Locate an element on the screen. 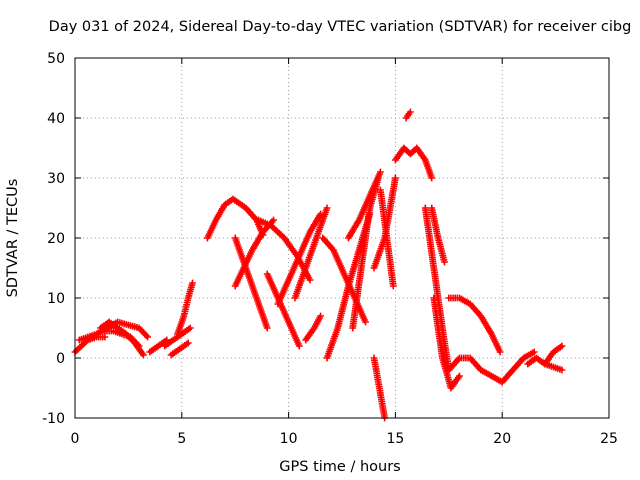  series-trace-w is located at coordinates (387, 238).